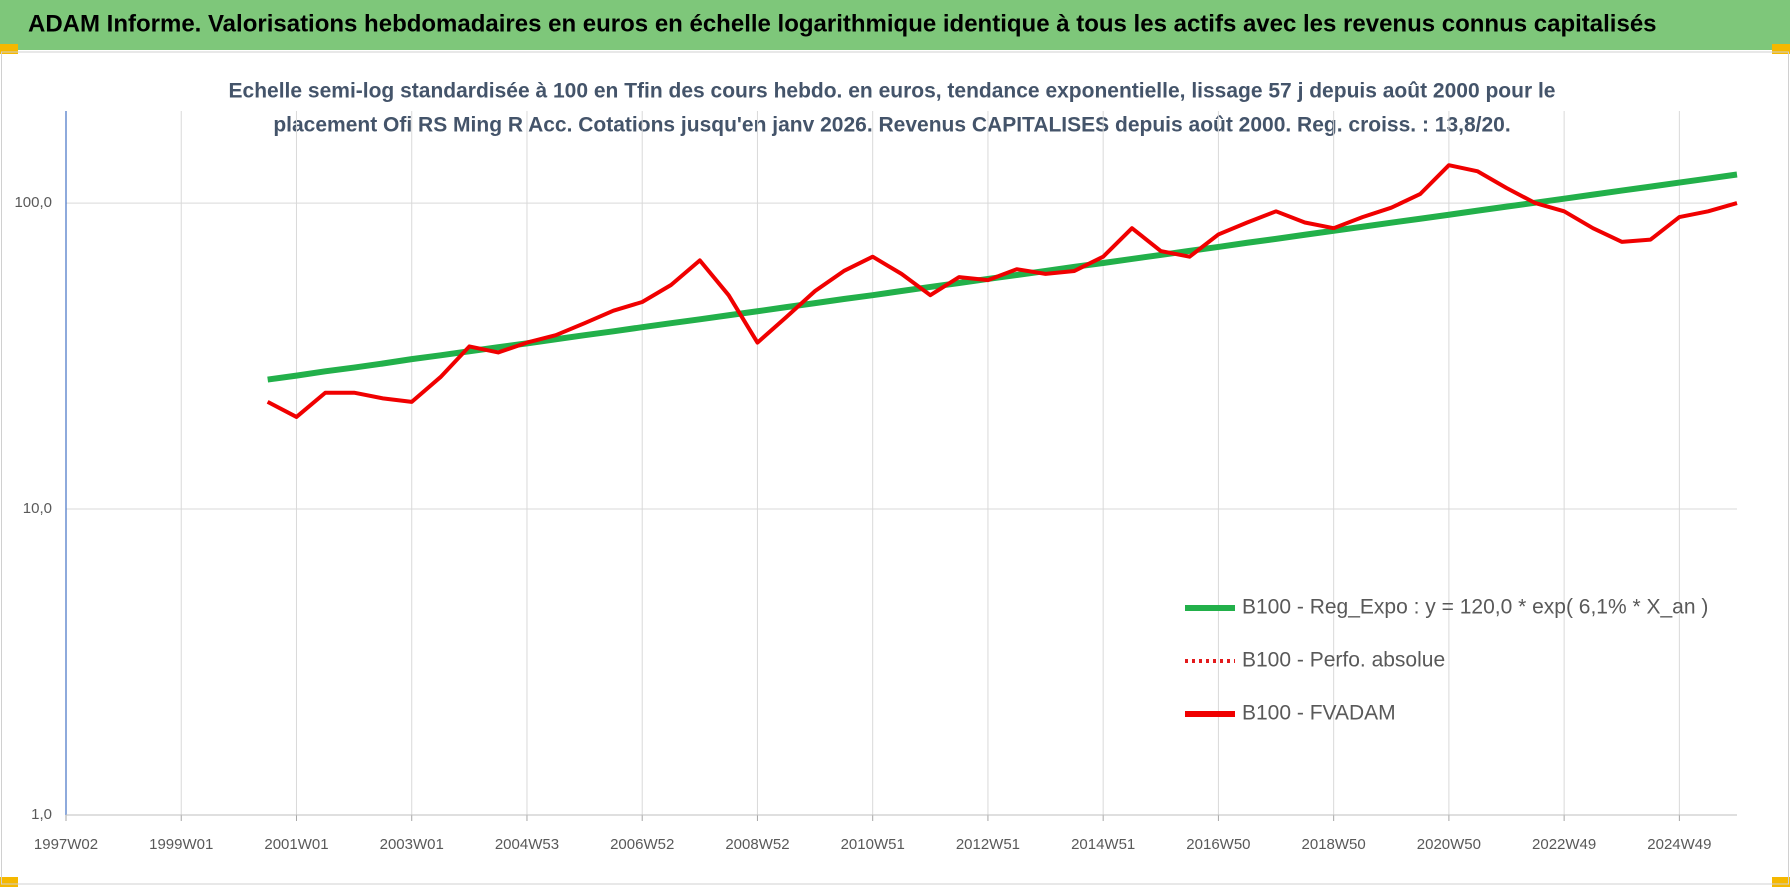  Describe the element at coordinates (988, 844) in the screenshot. I see `x-tick-label: 2012W51` at that location.